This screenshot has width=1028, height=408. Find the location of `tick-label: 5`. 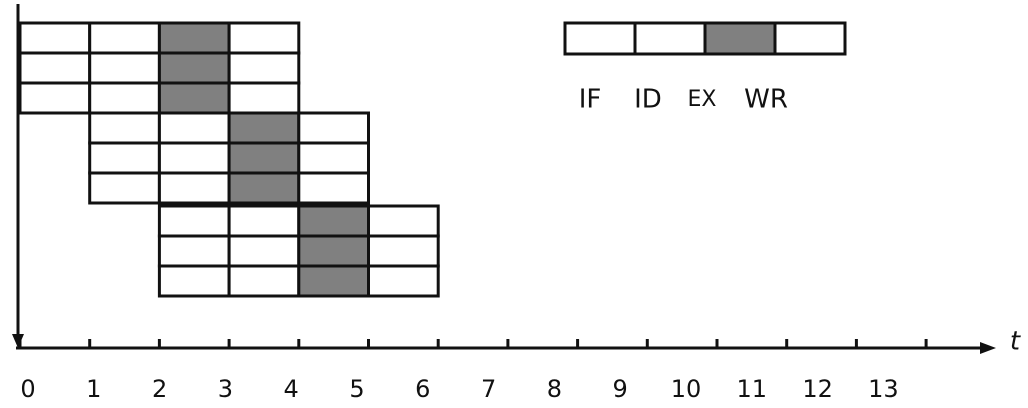

tick-label: 5 is located at coordinates (356, 389).